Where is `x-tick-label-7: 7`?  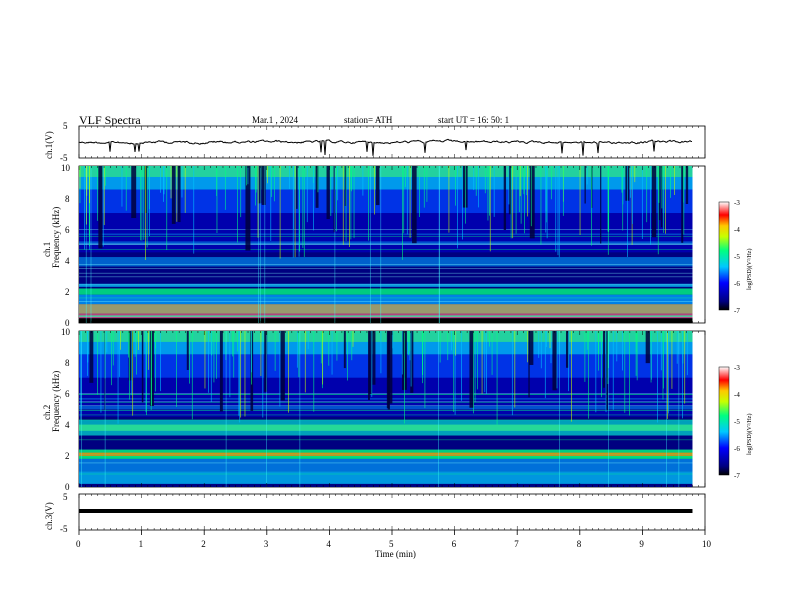 x-tick-label-7: 7 is located at coordinates (516, 544).